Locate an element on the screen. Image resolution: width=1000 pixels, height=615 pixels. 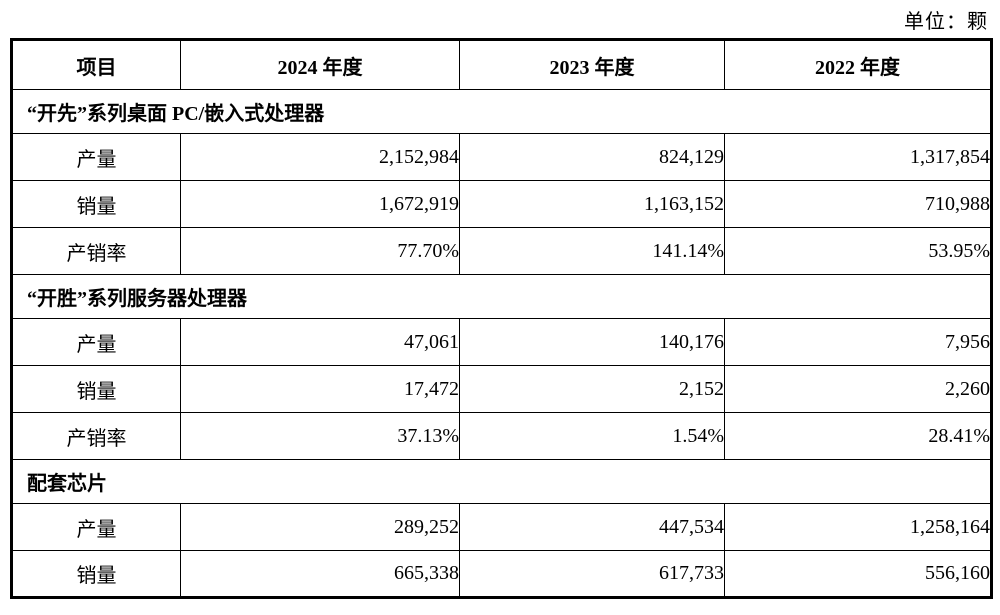
value-cell: 1,317,854 is located at coordinates (858, 157).